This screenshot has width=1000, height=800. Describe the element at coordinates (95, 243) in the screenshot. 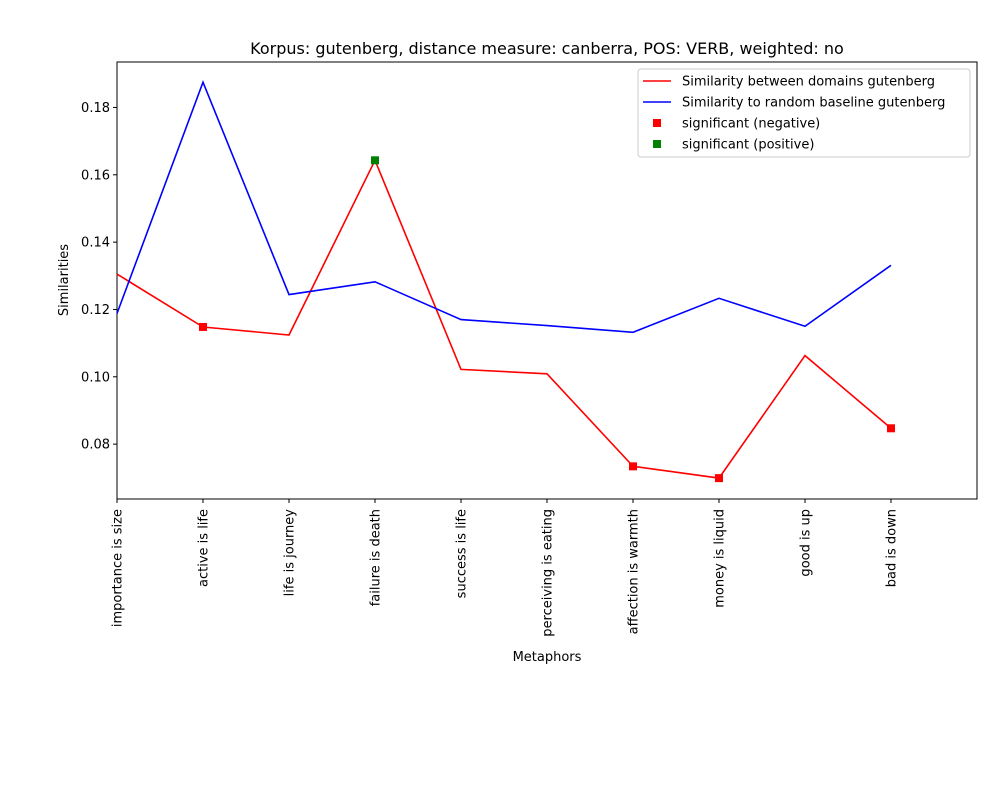

I see `y-tick-label: 0.14` at that location.